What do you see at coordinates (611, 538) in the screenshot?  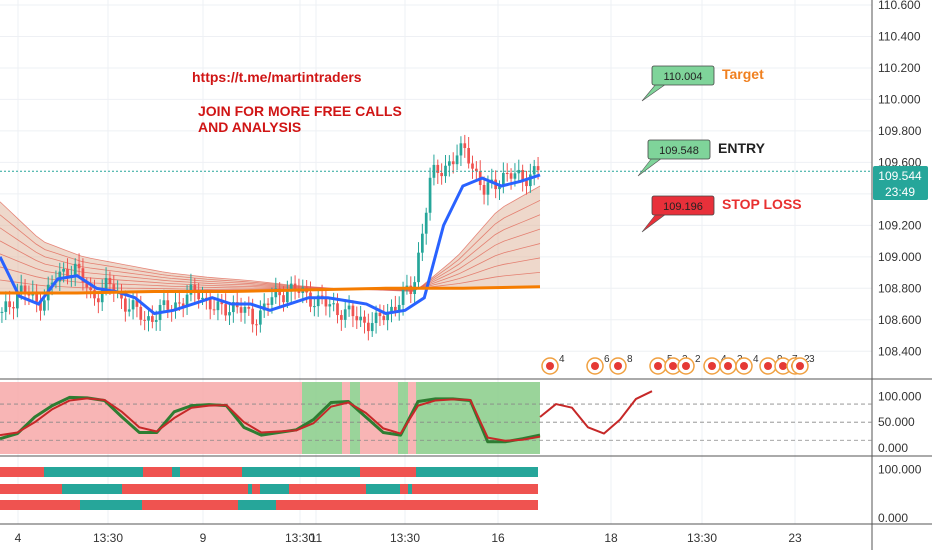 I see `time-tick-label: 18` at bounding box center [611, 538].